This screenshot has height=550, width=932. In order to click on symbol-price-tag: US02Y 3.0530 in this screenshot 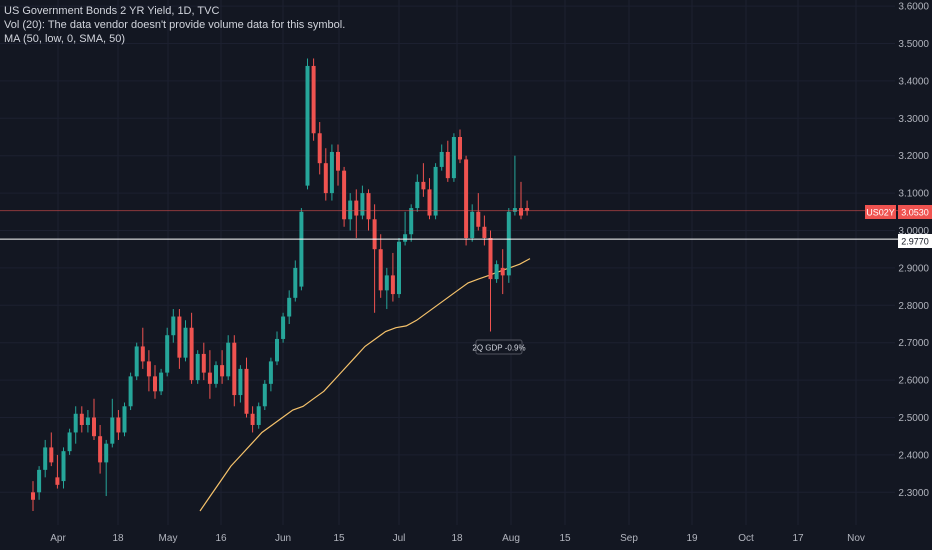, I will do `click(898, 212)`.